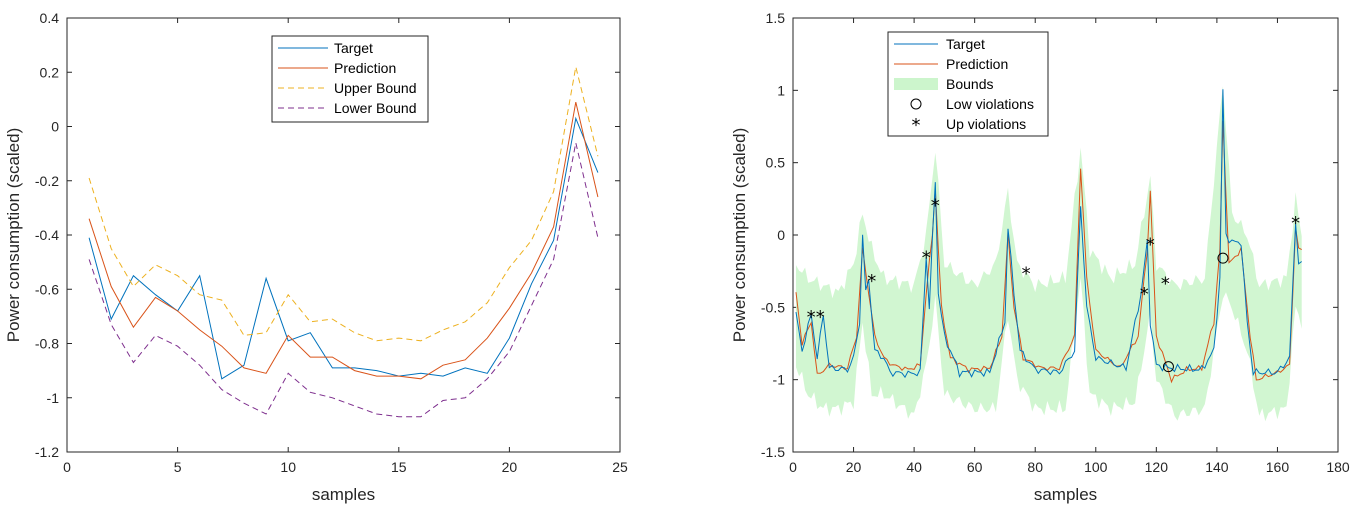 The height and width of the screenshot is (512, 1366). What do you see at coordinates (399, 467) in the screenshot?
I see `x-tick-label: 15` at bounding box center [399, 467].